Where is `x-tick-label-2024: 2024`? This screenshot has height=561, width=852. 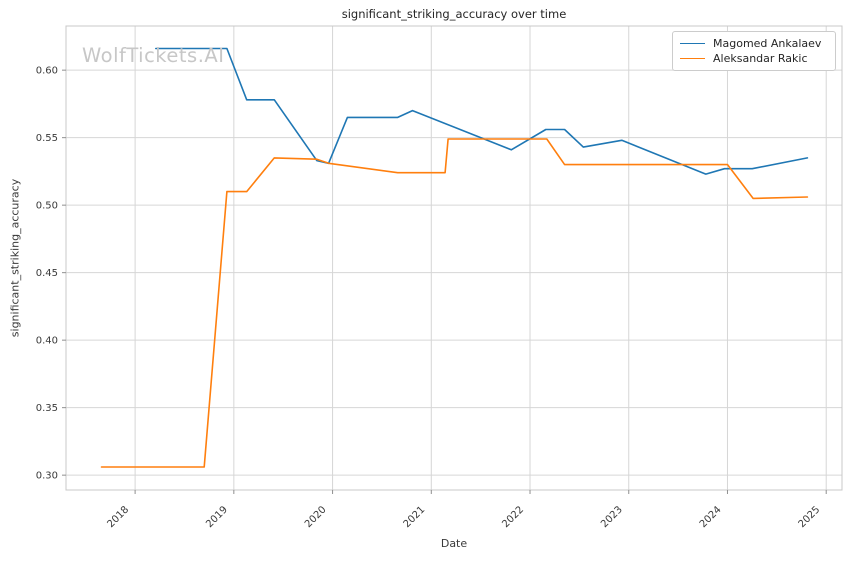
x-tick-label-2024: 2024 is located at coordinates (711, 517).